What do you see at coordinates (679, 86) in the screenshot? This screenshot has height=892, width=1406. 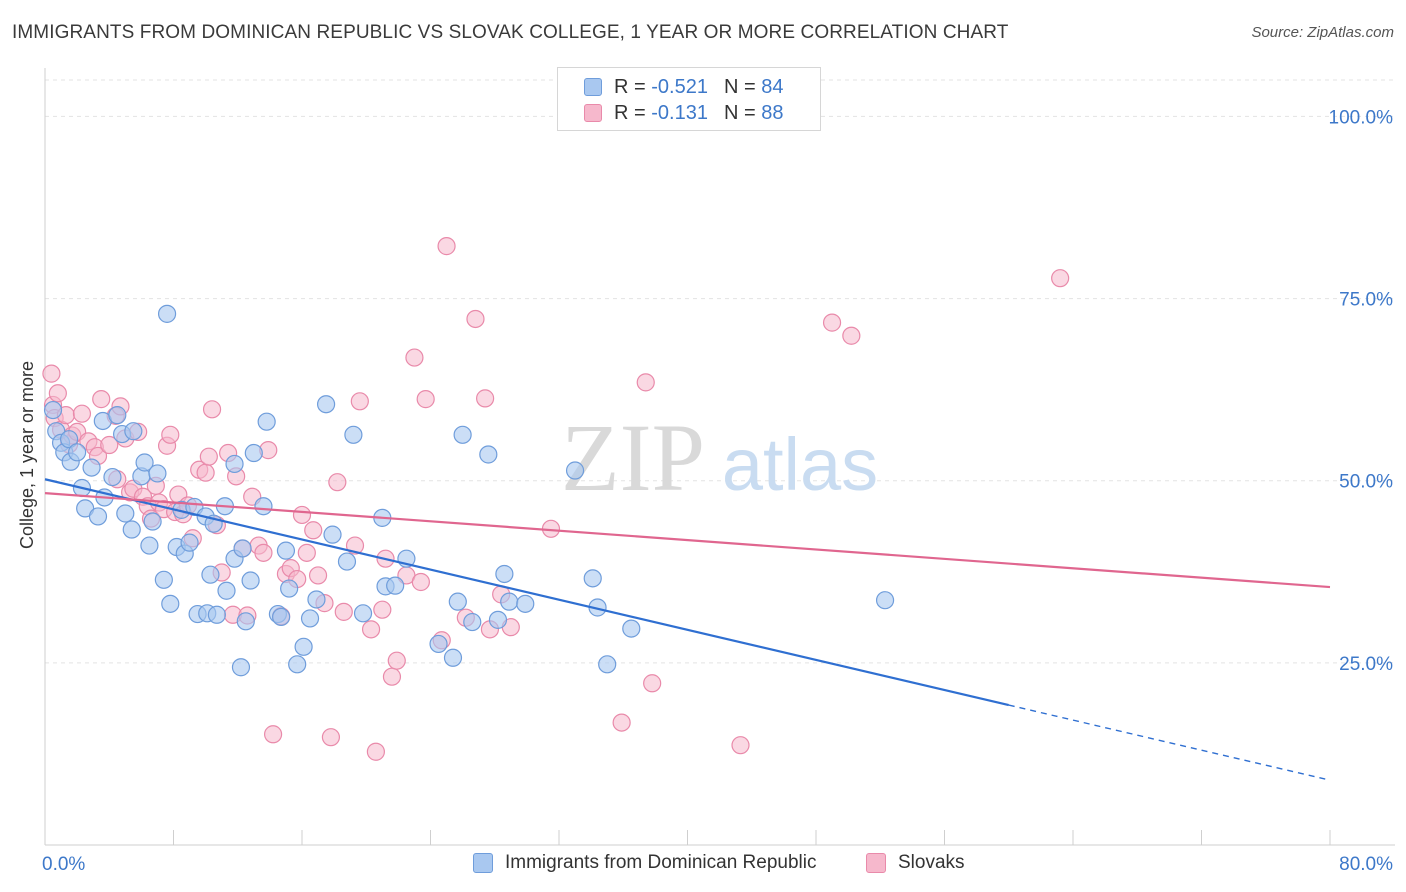 I see `r-value: -0.521` at bounding box center [679, 86].